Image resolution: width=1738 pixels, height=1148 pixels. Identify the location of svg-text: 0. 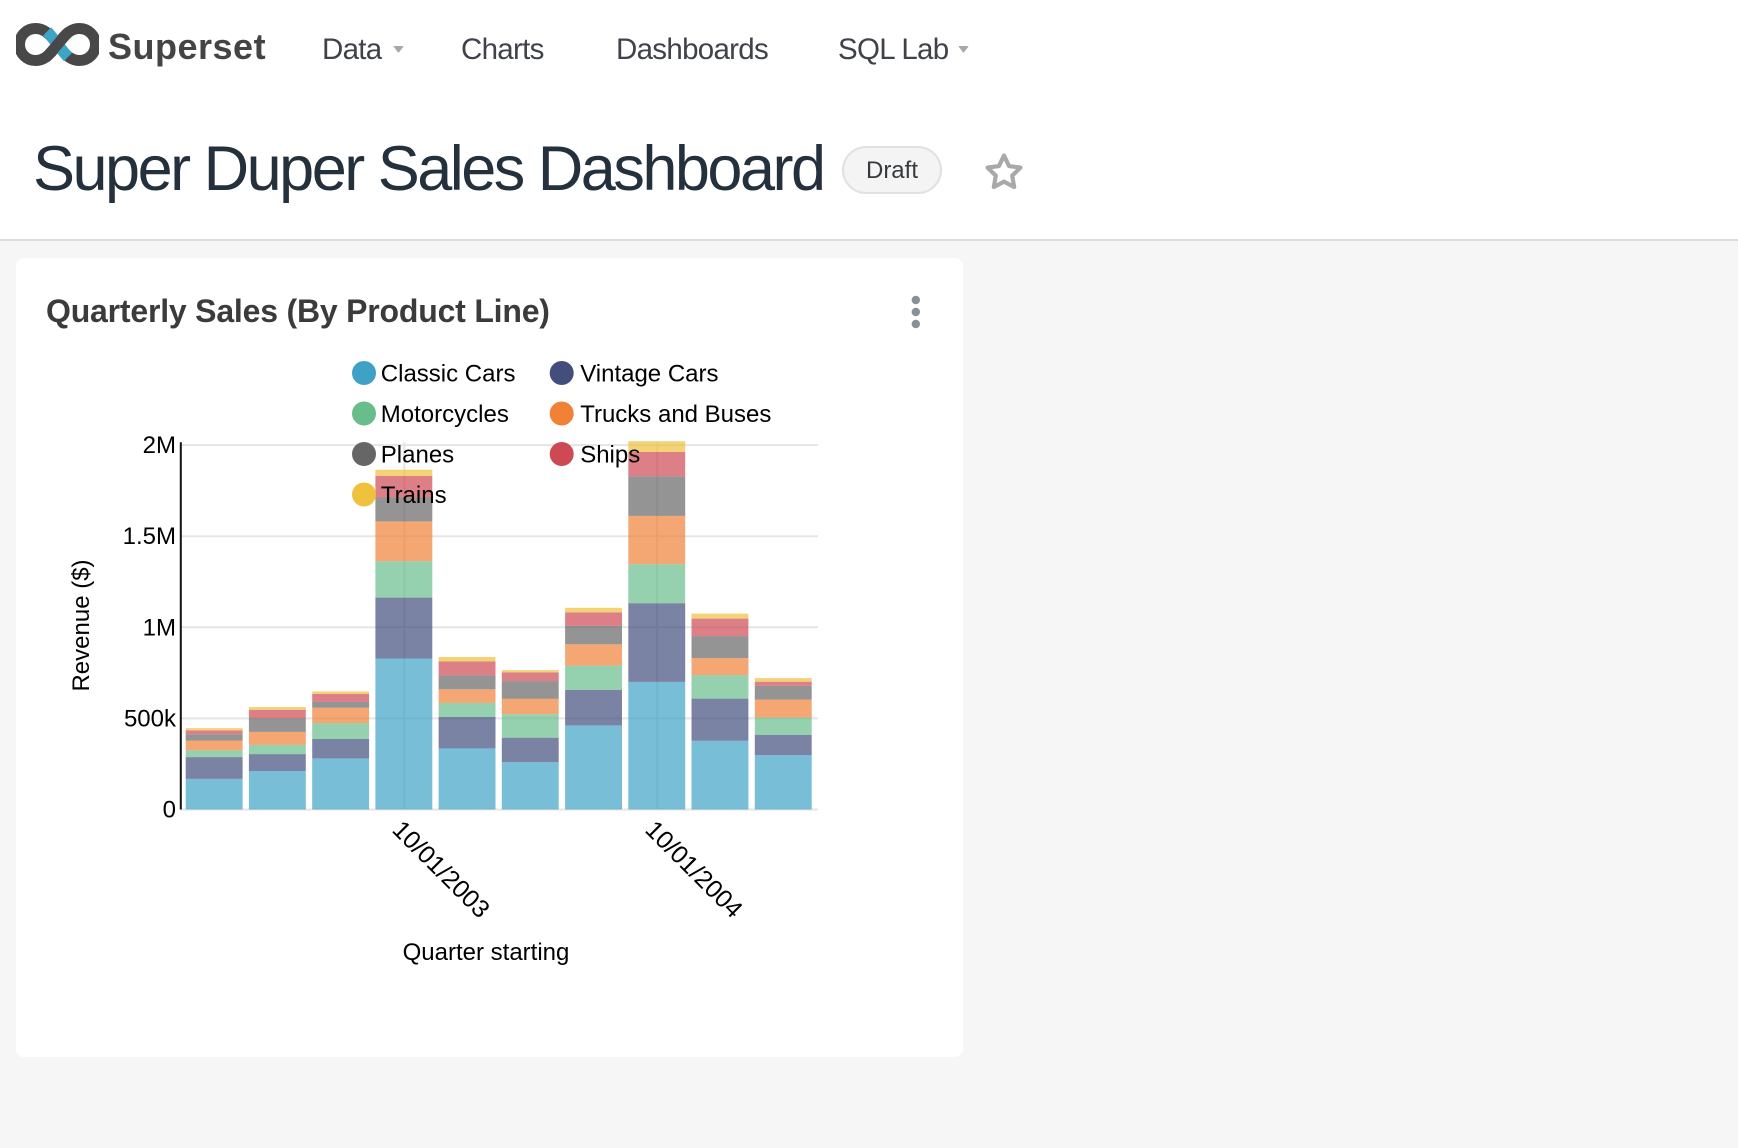
(169, 810).